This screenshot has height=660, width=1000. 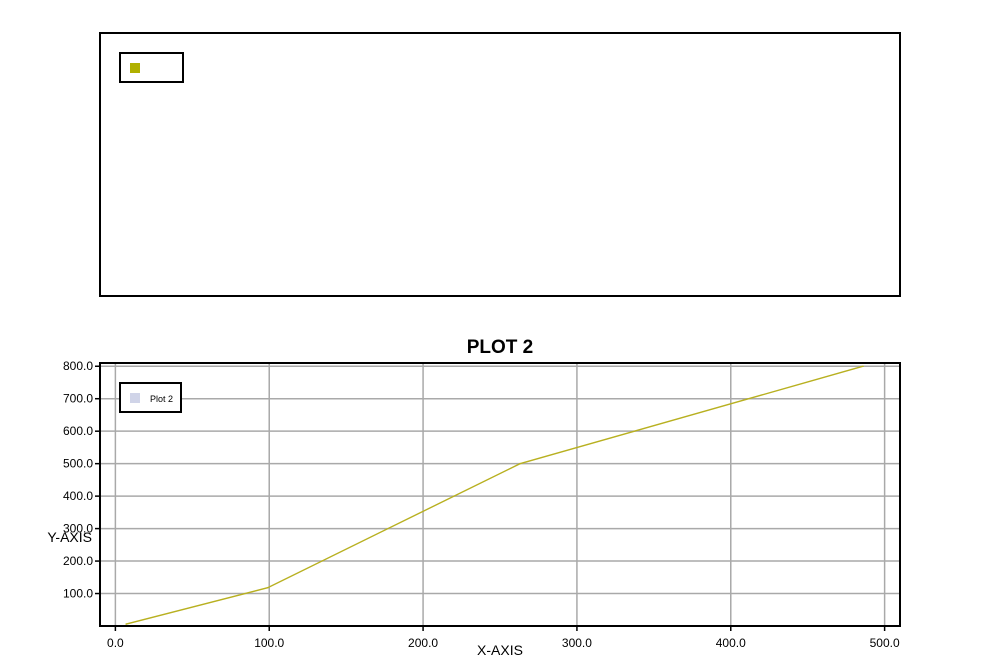 What do you see at coordinates (500, 650) in the screenshot?
I see `x-axis-label: X-AXIS` at bounding box center [500, 650].